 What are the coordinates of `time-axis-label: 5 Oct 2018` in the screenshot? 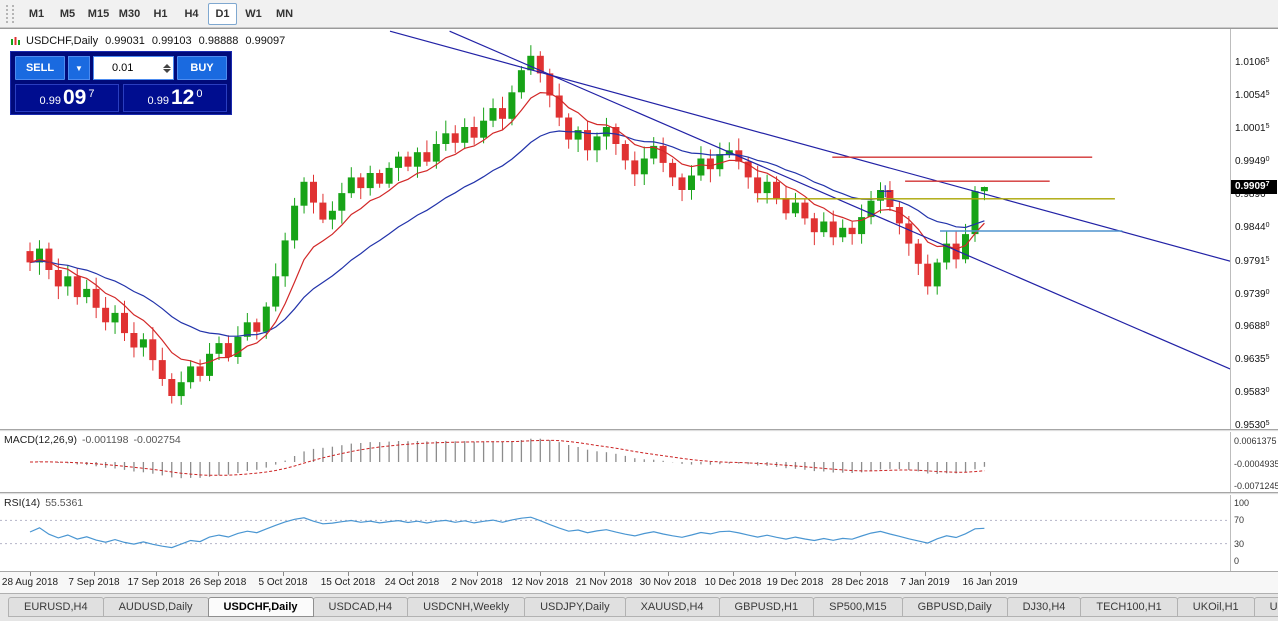 It's located at (283, 582).